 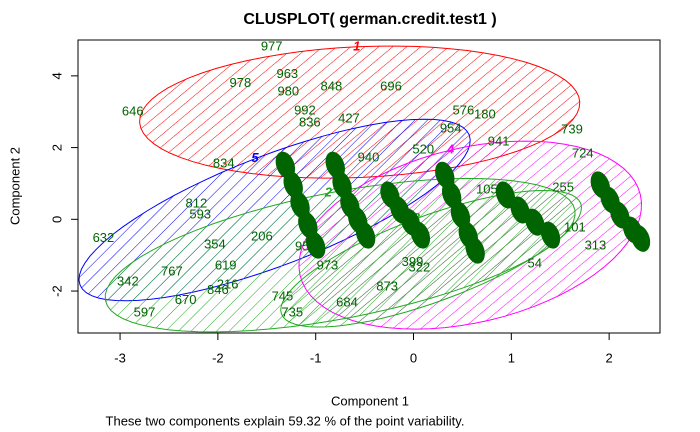 What do you see at coordinates (370, 400) in the screenshot?
I see `x-axis-label: Component 1` at bounding box center [370, 400].